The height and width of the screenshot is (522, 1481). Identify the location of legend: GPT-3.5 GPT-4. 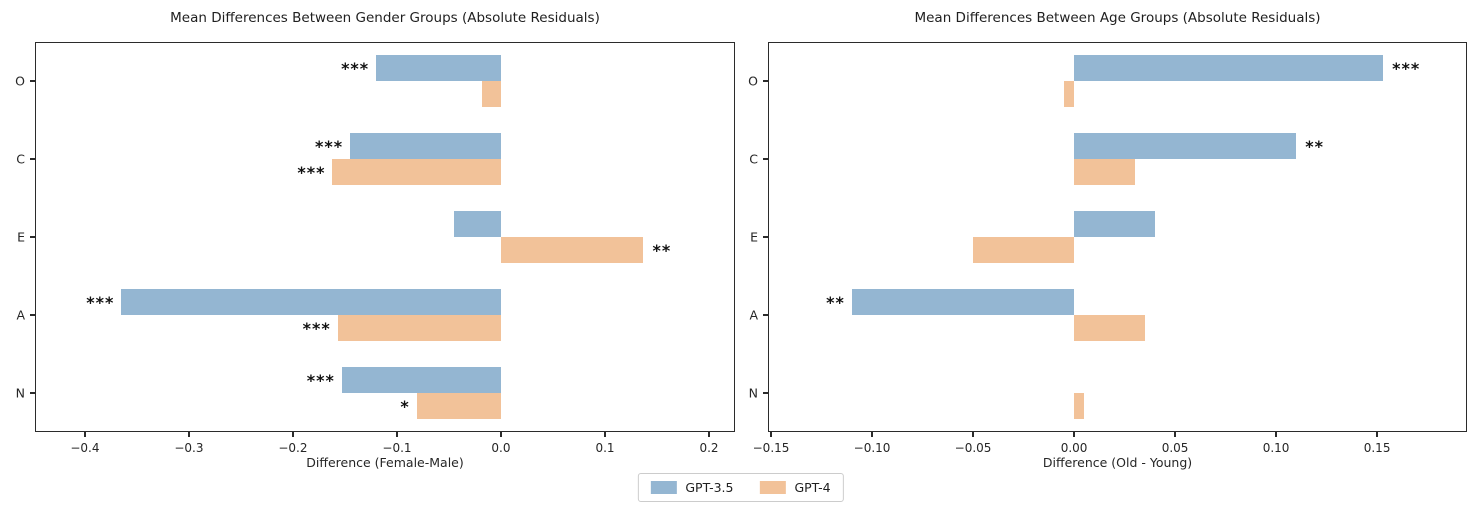
(740, 487).